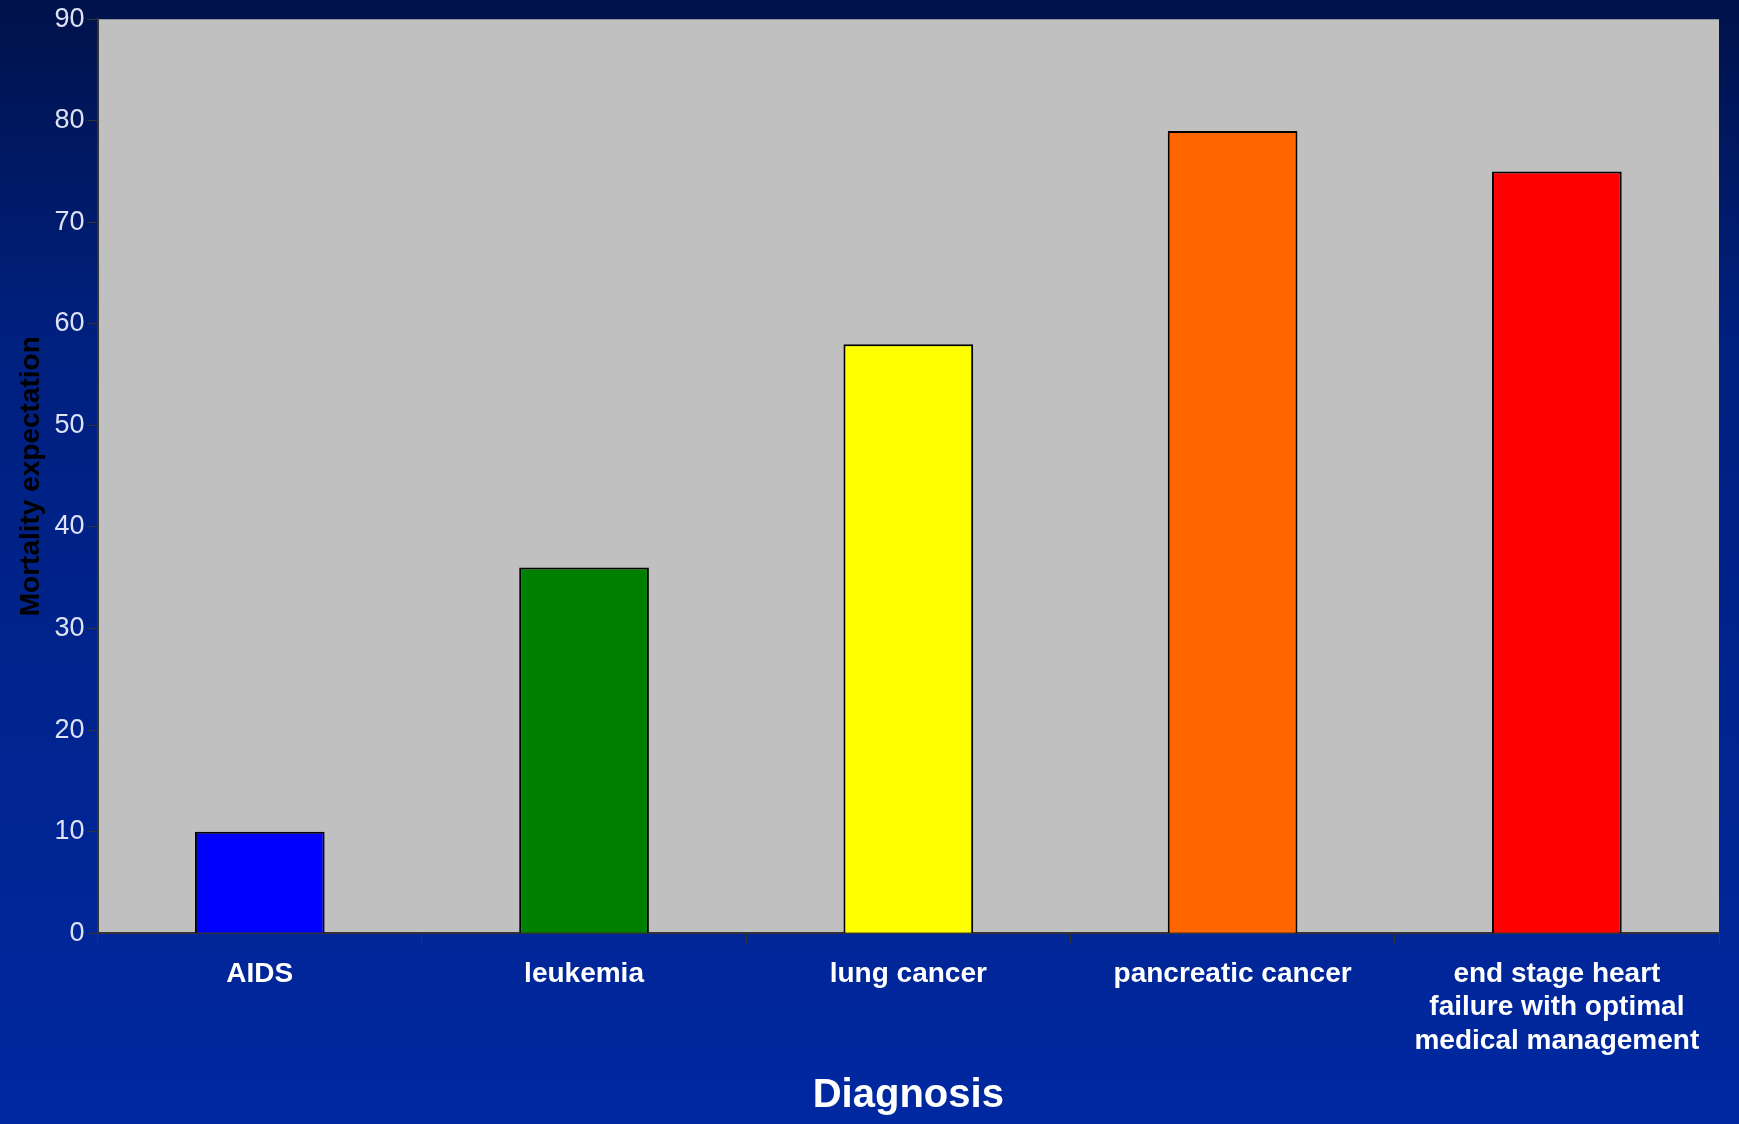 This screenshot has width=1739, height=1124. What do you see at coordinates (69, 17) in the screenshot?
I see `y-tick-label: 90` at bounding box center [69, 17].